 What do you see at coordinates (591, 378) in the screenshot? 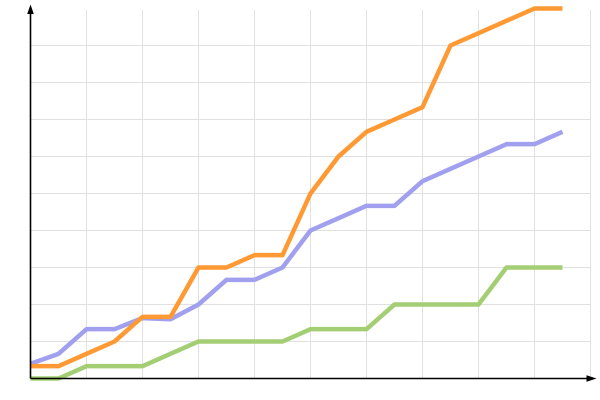
I see `x-axis-arrow-icon` at bounding box center [591, 378].